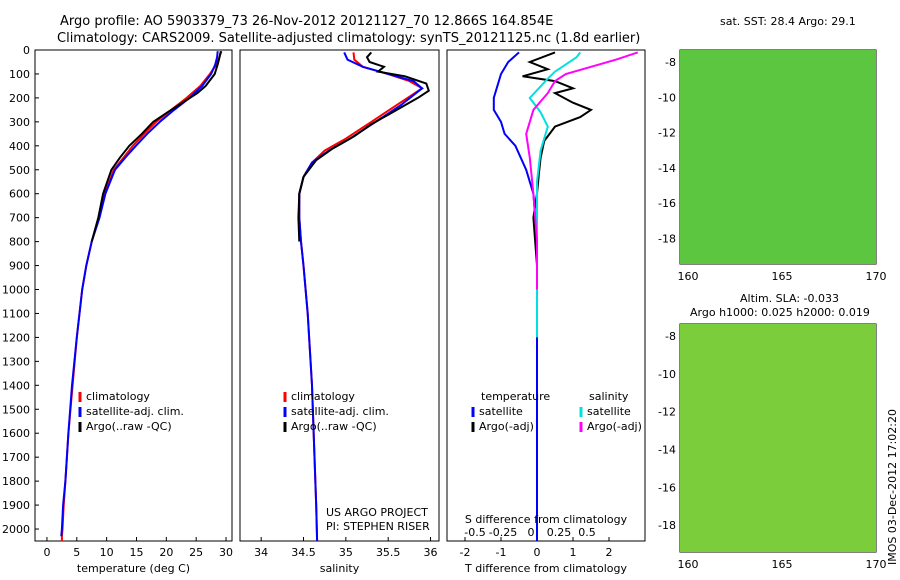  I want to click on pi-credit: PI: STEPHEN RISER, so click(378, 526).